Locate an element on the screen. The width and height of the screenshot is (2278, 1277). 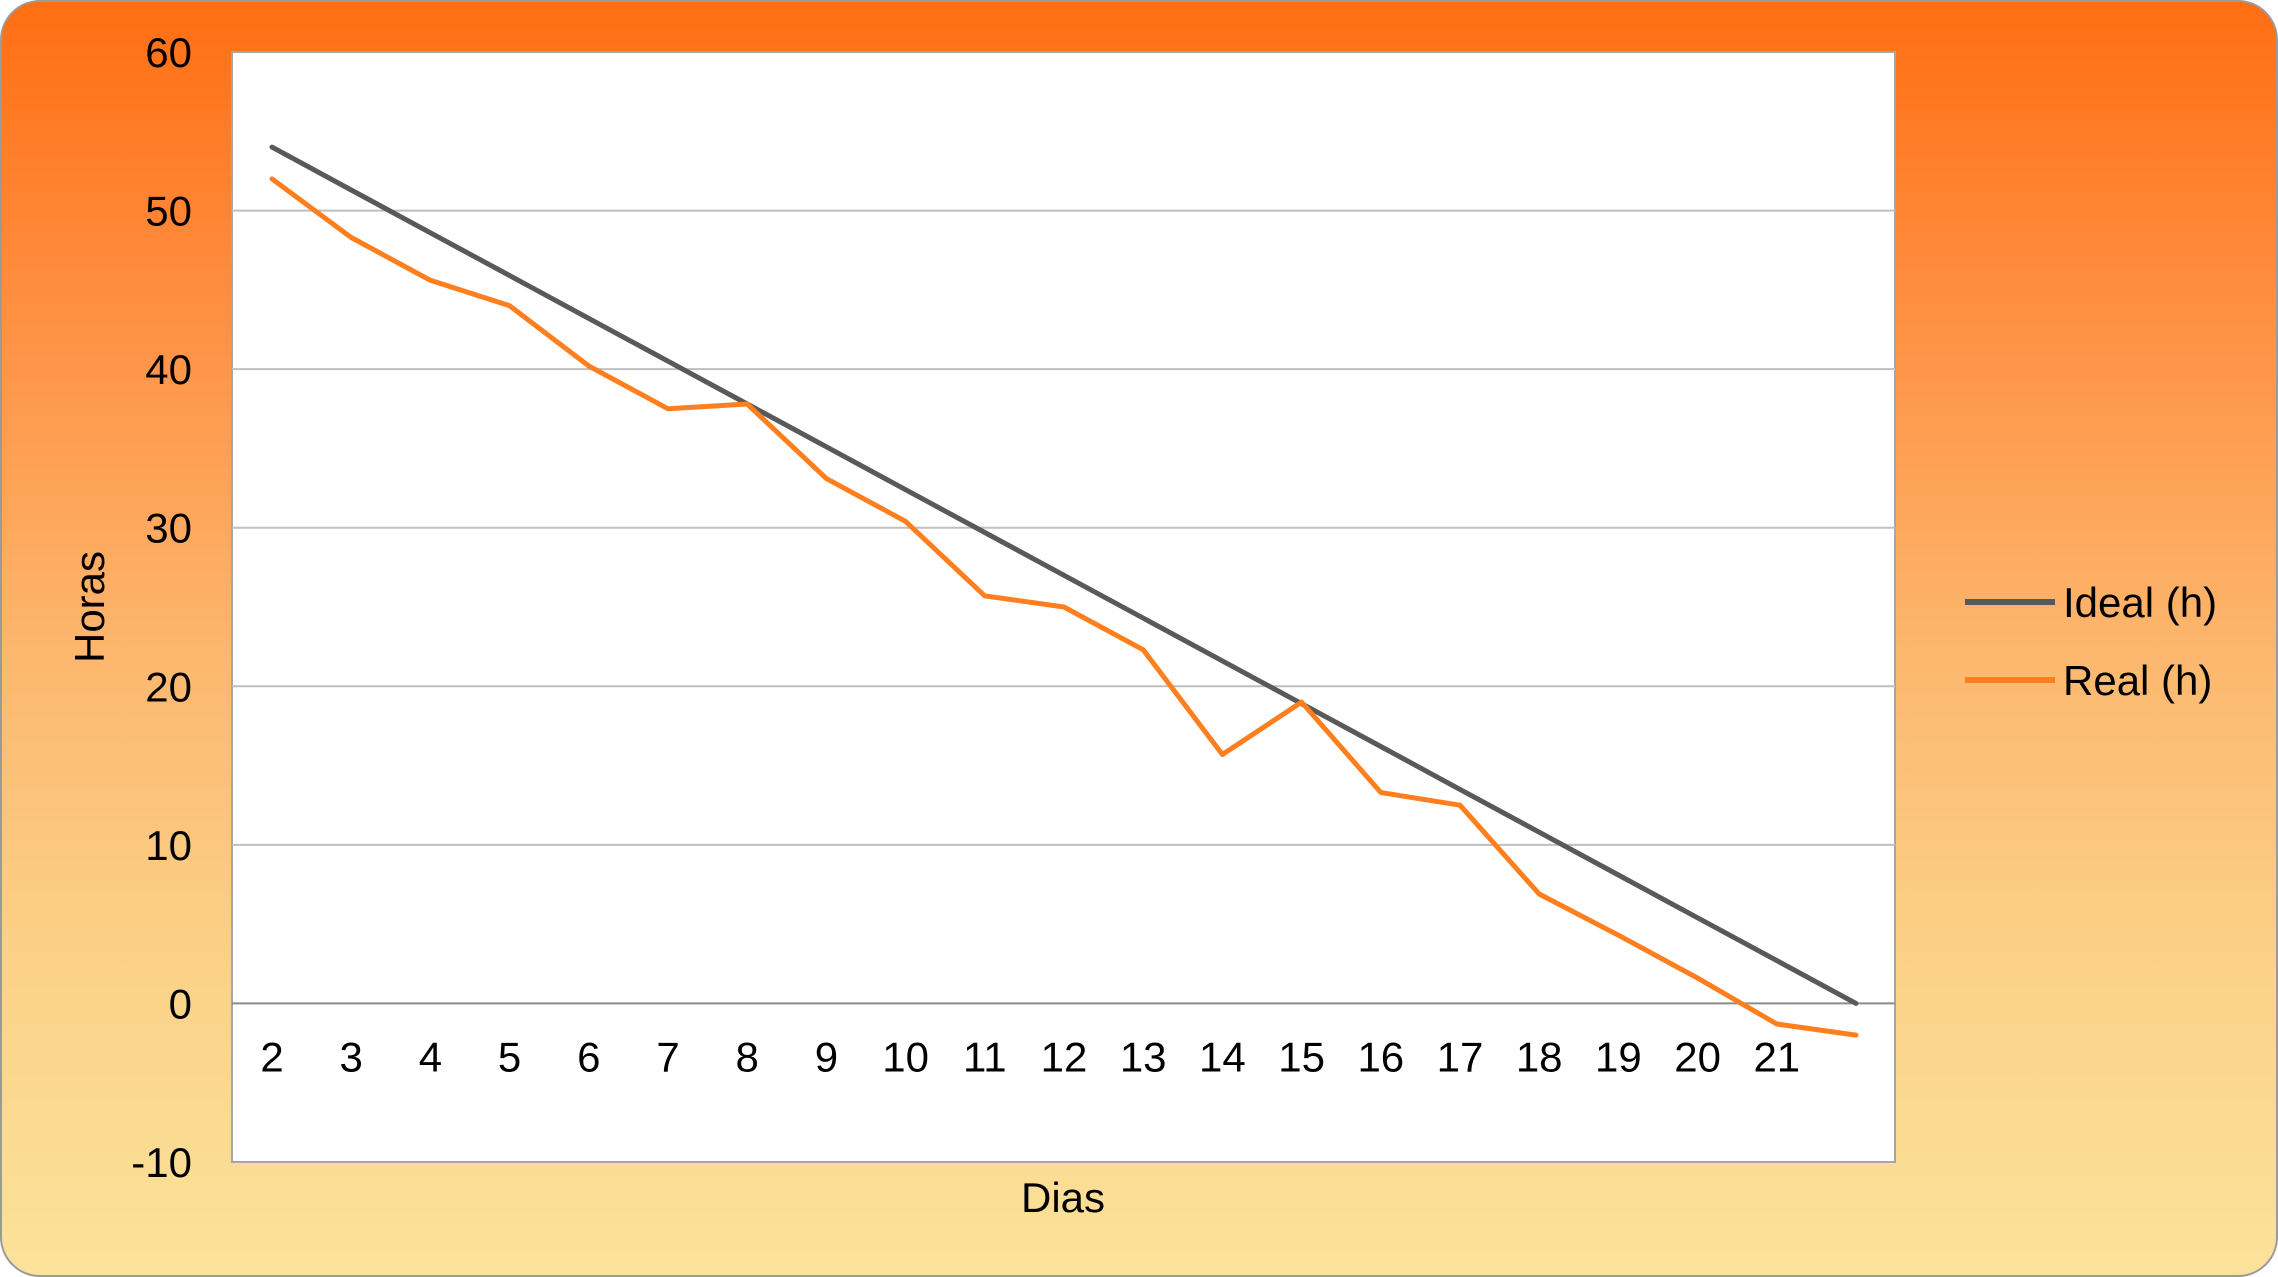
x-tick-label: 18 is located at coordinates (1539, 1056).